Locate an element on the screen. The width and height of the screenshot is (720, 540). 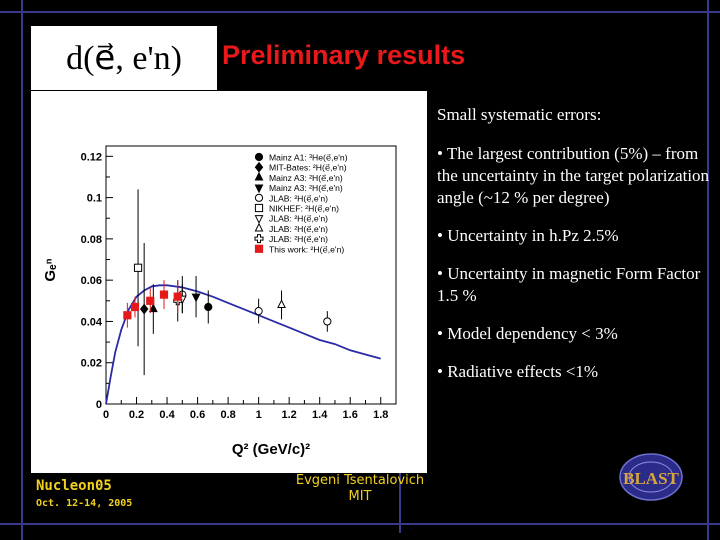
x-axis-label: Q² (GeV/c)² is located at coordinates (271, 449).